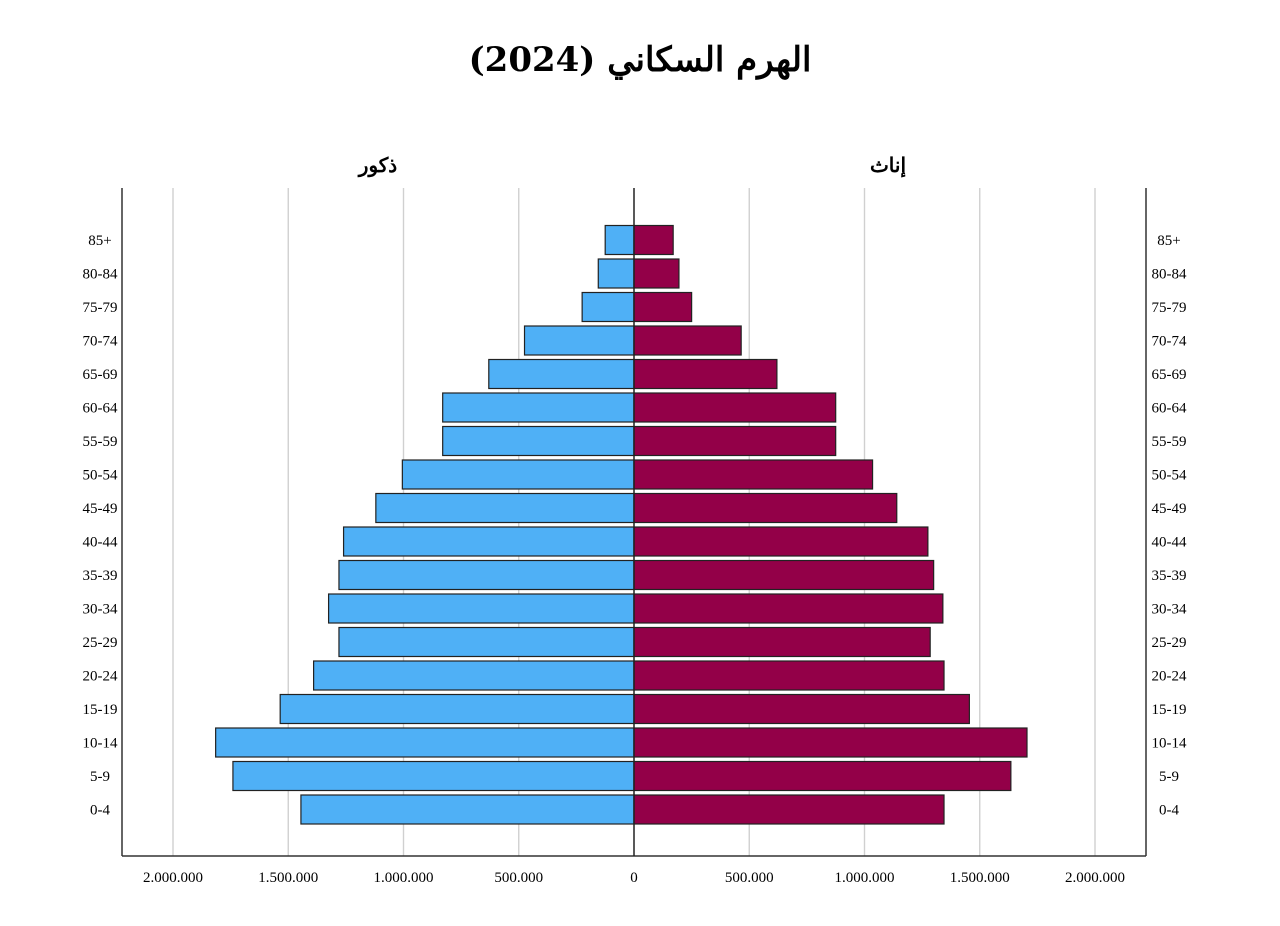  Describe the element at coordinates (100, 576) in the screenshot. I see `age-label-left: 35-39` at that location.